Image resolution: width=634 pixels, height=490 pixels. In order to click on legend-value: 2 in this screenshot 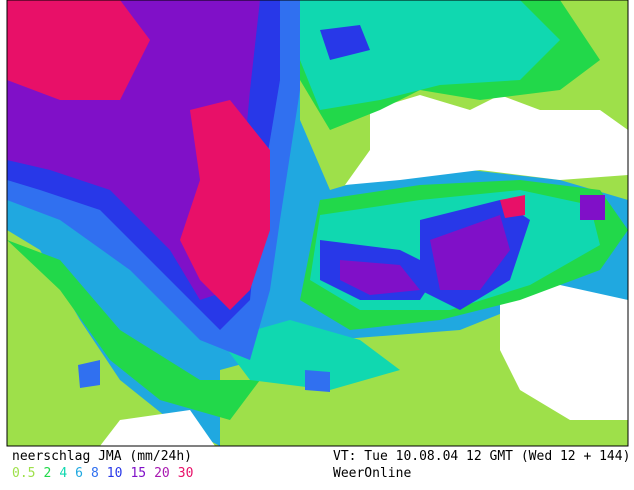, I will do `click(47, 473)`.